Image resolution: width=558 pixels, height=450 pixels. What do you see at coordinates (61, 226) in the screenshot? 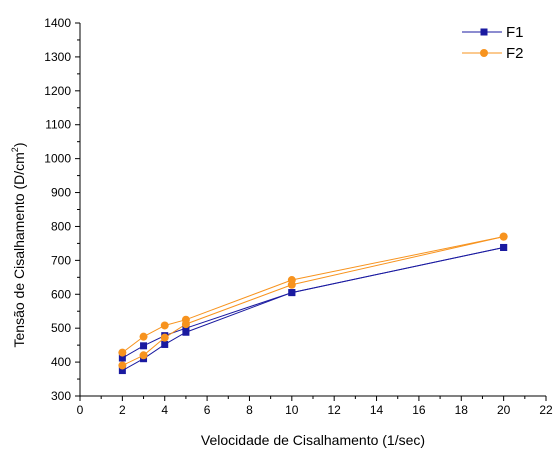
I see `y-tick-label: 800` at bounding box center [61, 226].